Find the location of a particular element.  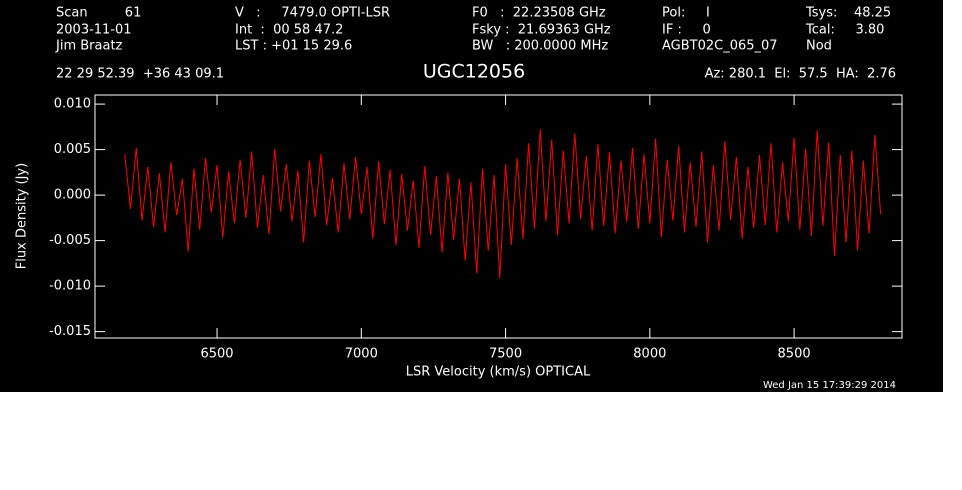

header-text: Scan 61 is located at coordinates (98, 13).